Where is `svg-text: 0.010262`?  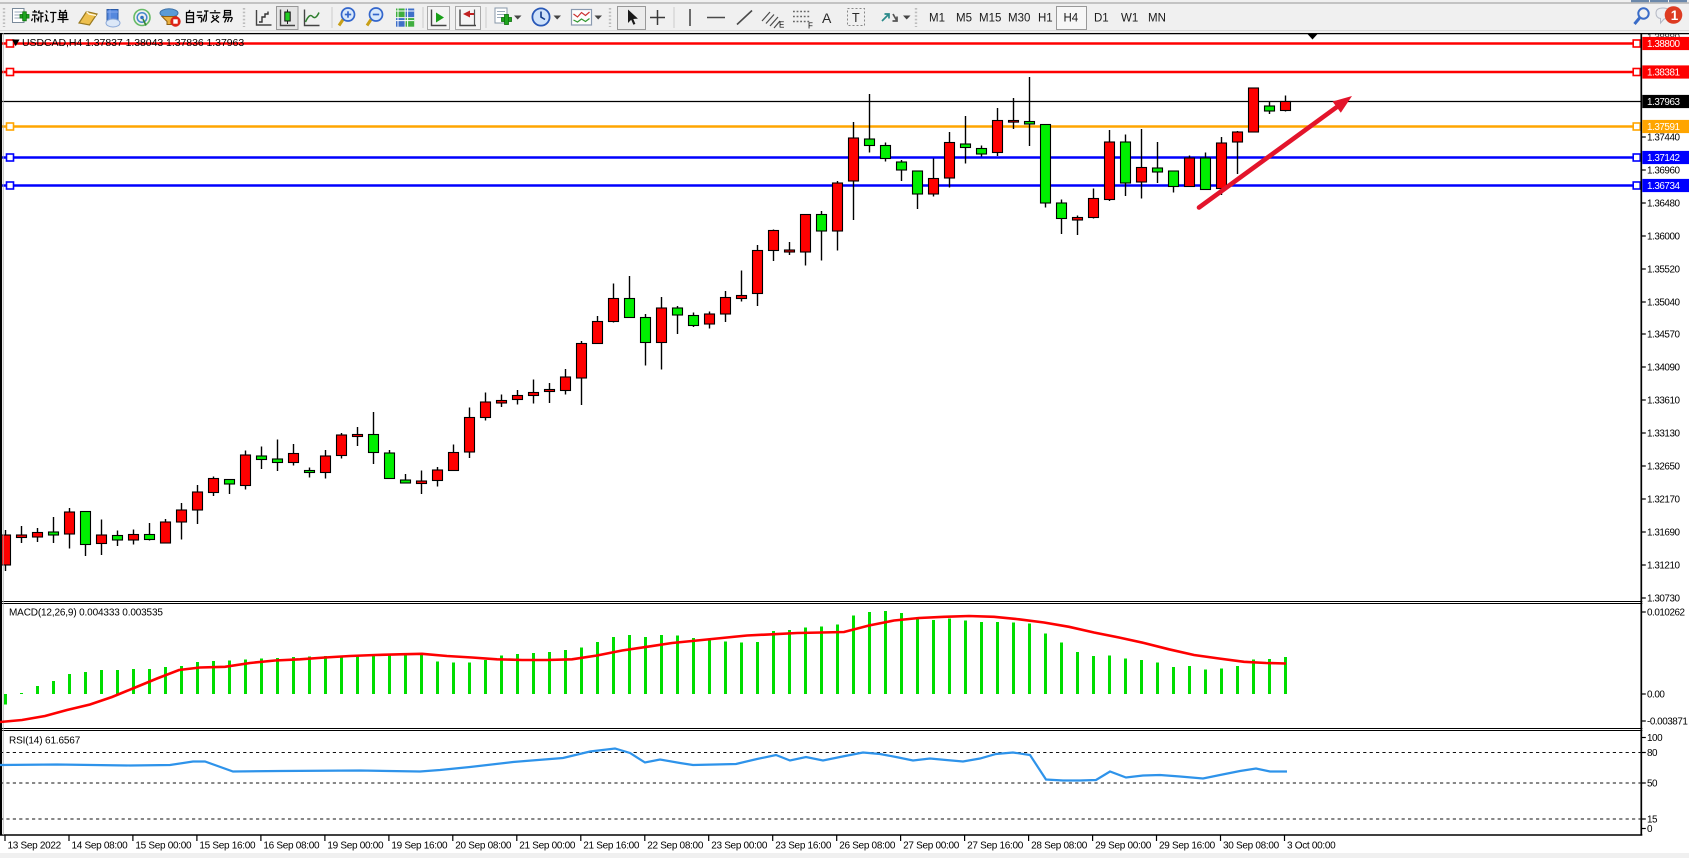
svg-text: 0.010262 is located at coordinates (1666, 613).